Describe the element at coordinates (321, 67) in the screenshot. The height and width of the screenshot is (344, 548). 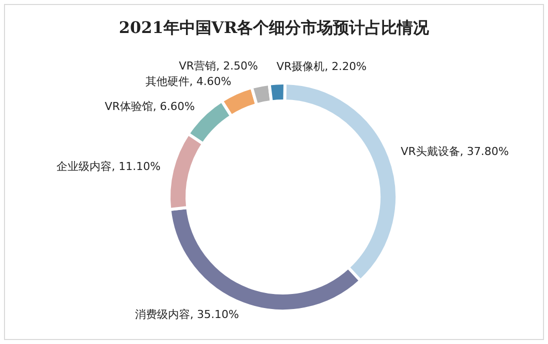
I see `slice-label: VR摄像机, 2.20%` at that location.